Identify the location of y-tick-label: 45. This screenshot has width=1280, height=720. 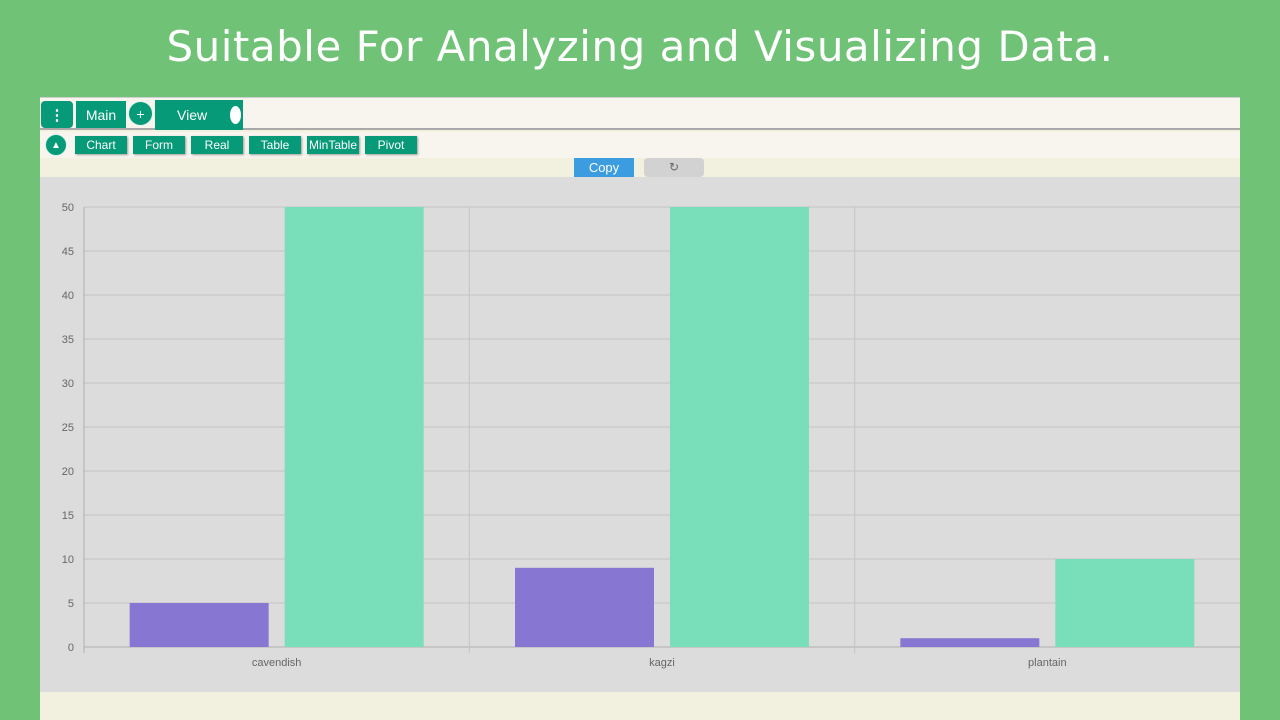
(68, 252).